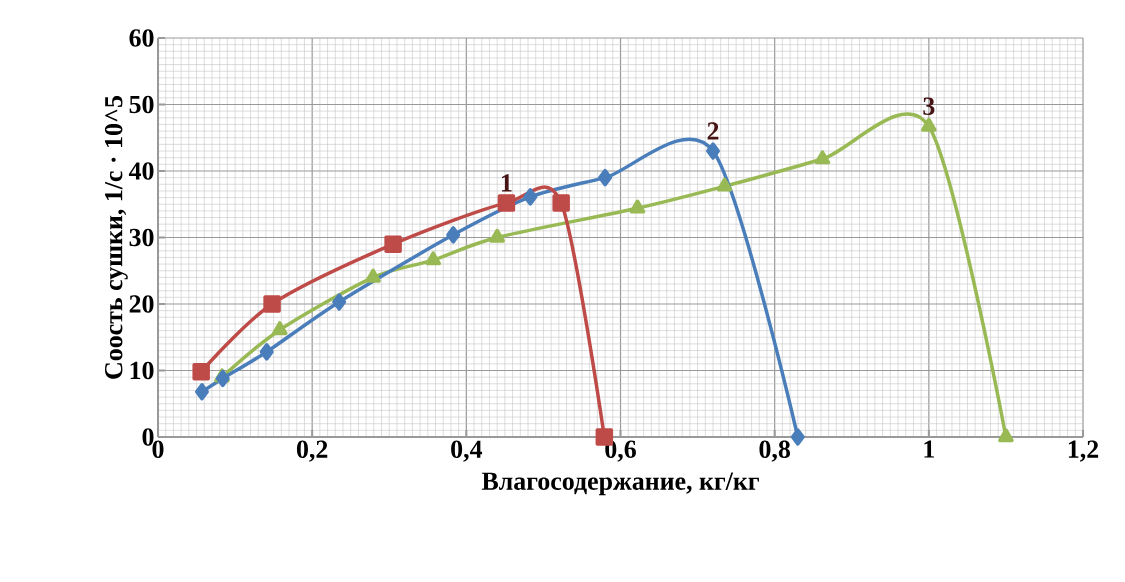 This screenshot has height=582, width=1125. Describe the element at coordinates (142, 370) in the screenshot. I see `y-tick-label: 10` at that location.